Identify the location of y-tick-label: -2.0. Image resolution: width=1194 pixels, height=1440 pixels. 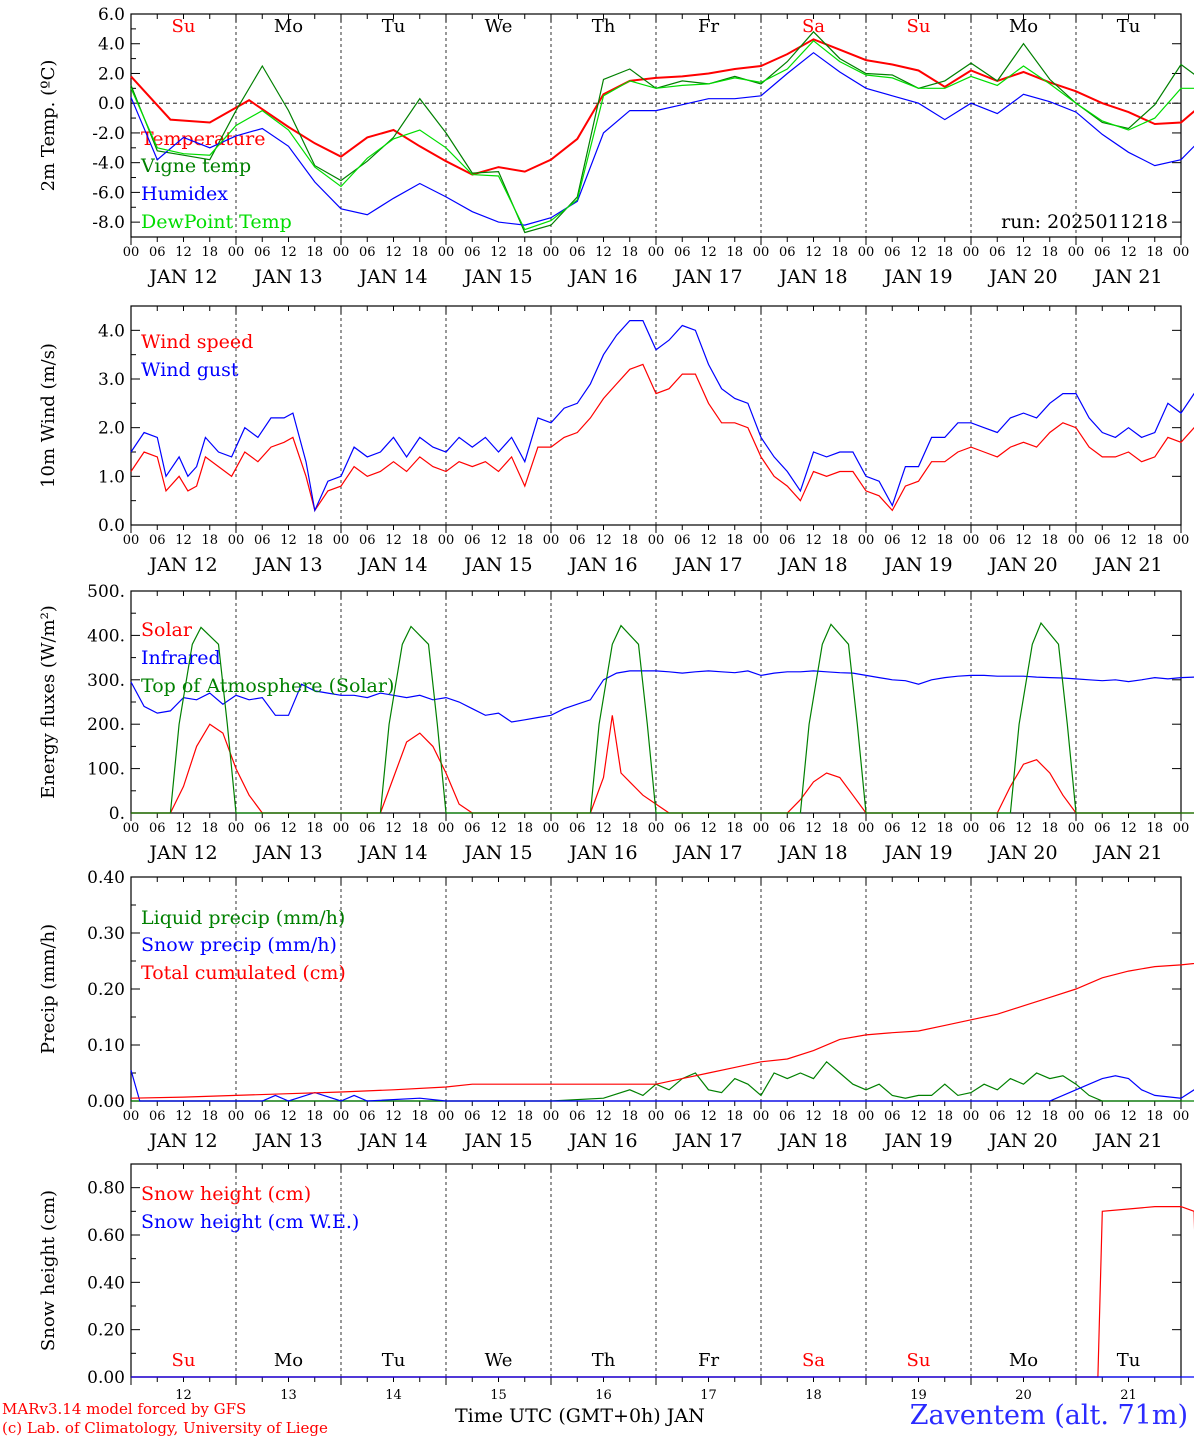
(108, 134).